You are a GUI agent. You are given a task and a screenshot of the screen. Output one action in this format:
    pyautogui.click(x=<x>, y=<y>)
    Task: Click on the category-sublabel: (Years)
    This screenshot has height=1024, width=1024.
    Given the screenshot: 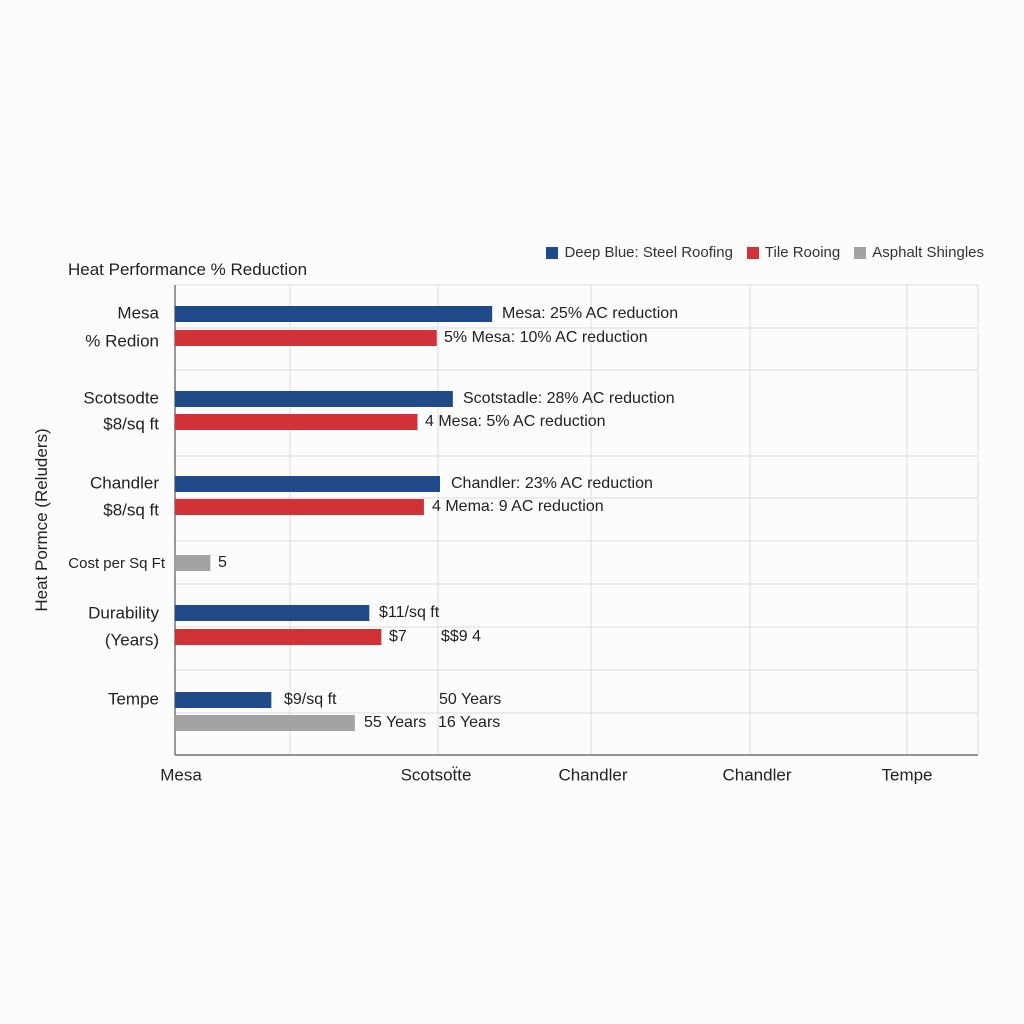 What is the action you would take?
    pyautogui.click(x=132, y=639)
    